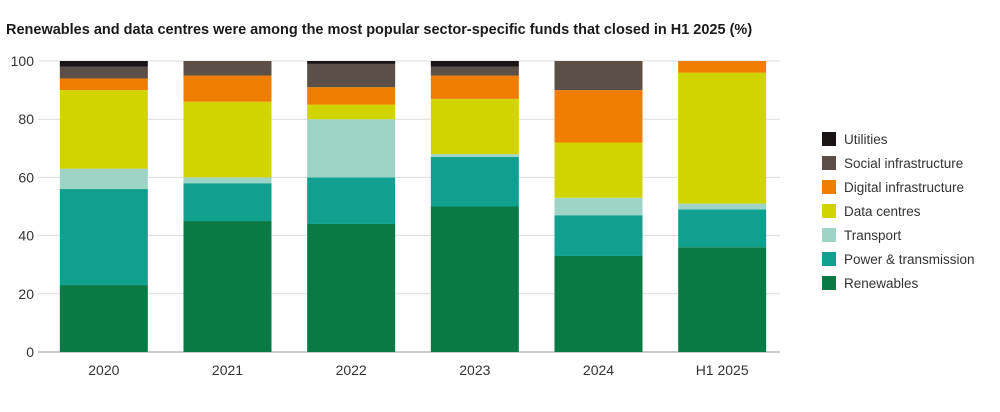 This screenshot has height=412, width=1000. What do you see at coordinates (30, 352) in the screenshot?
I see `y-tick-label: 0` at bounding box center [30, 352].